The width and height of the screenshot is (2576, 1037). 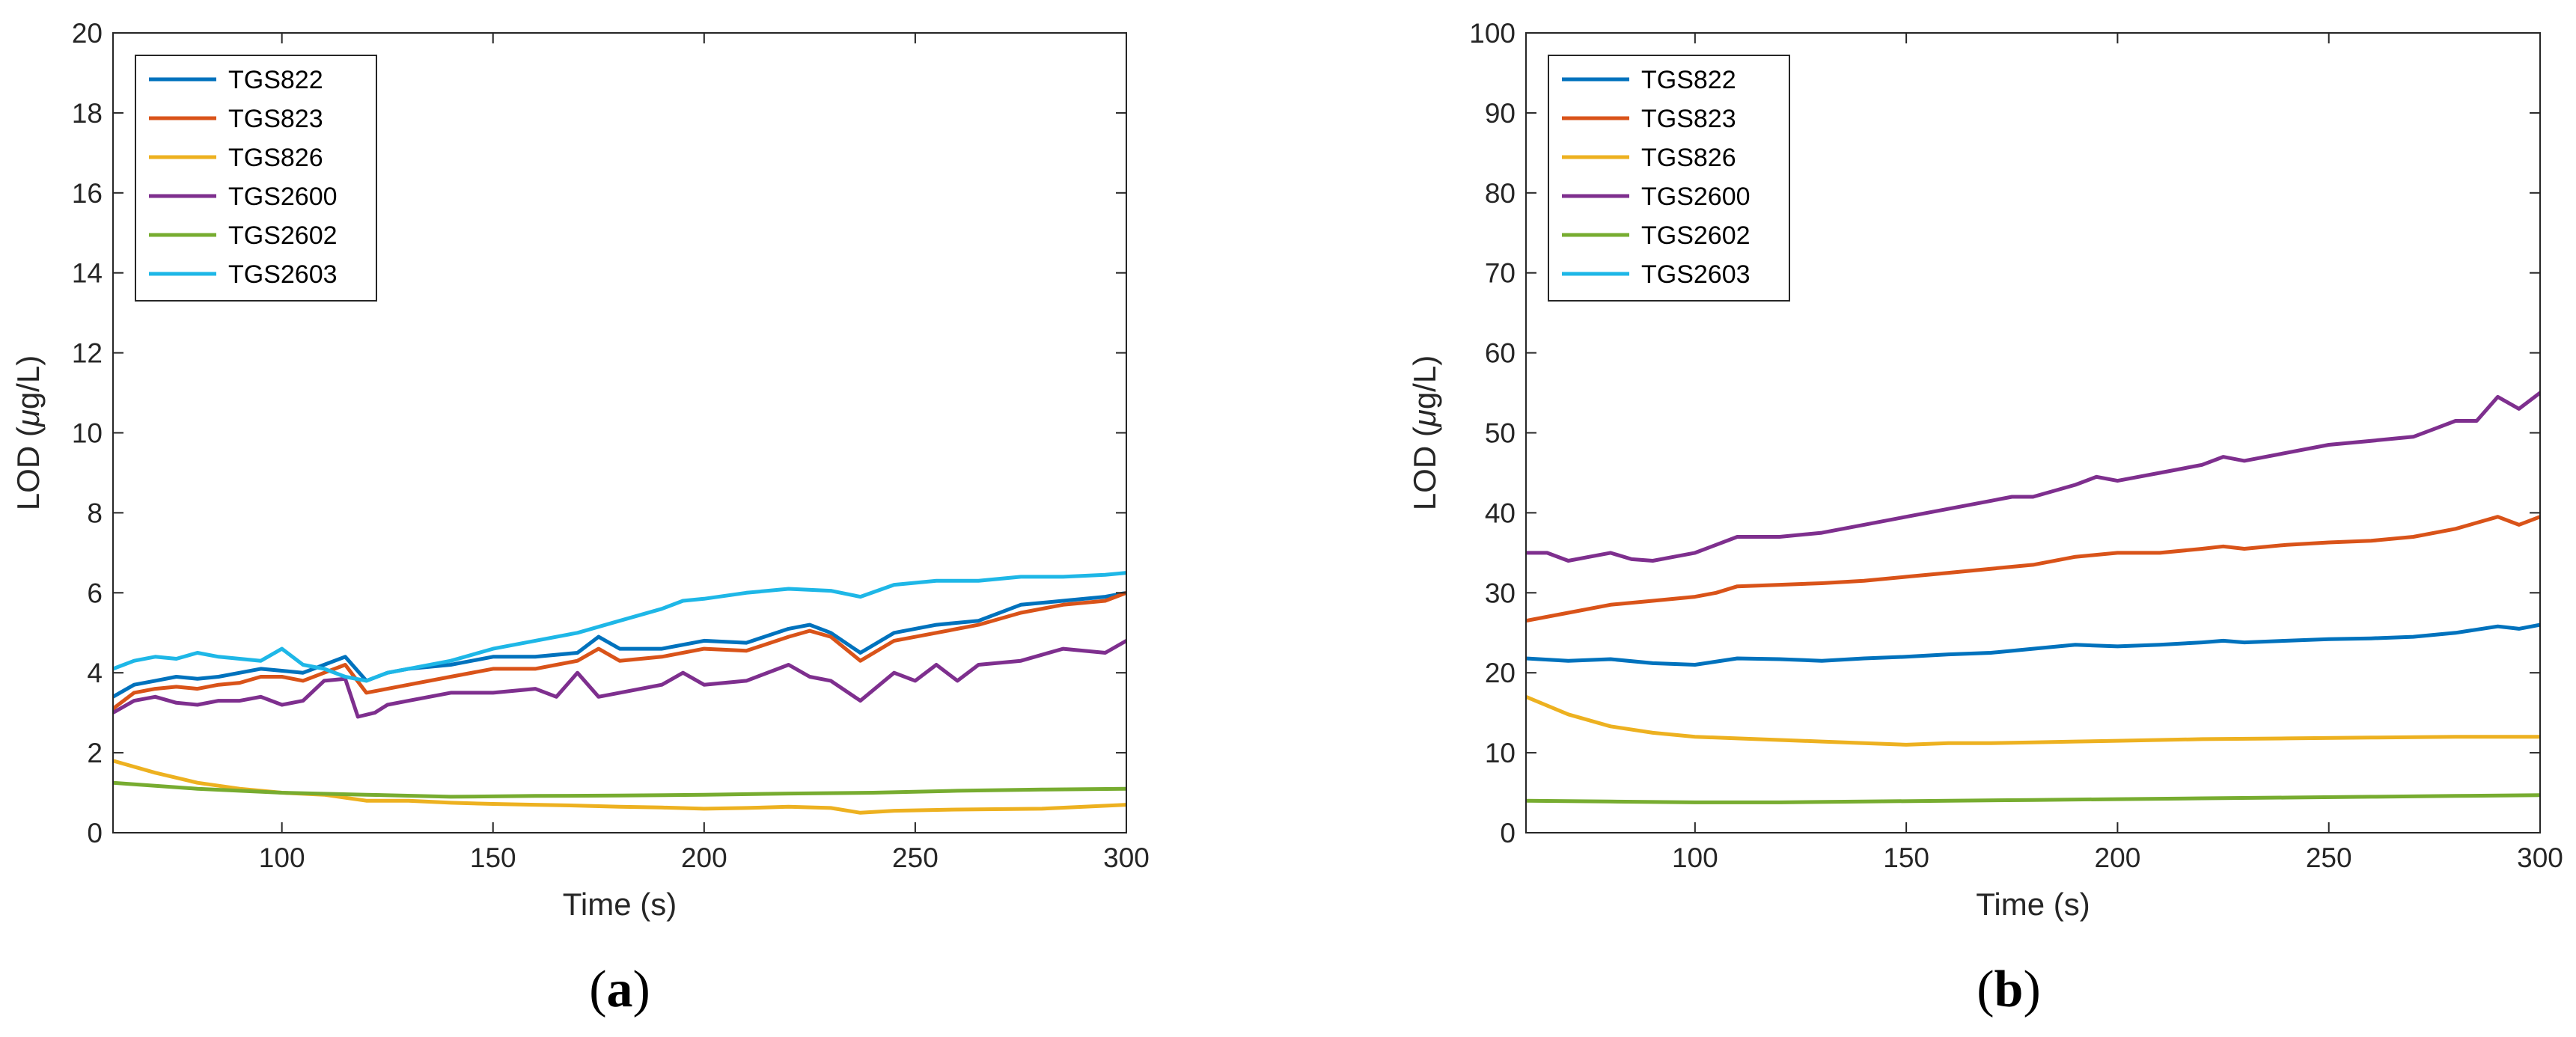 I want to click on series-line-tgs2603, so click(x=619, y=627).